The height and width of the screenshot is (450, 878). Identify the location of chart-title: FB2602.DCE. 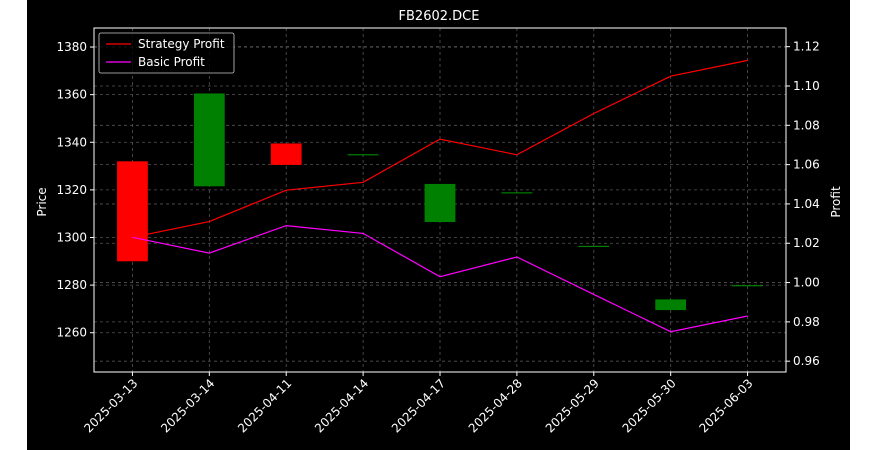
(439, 16).